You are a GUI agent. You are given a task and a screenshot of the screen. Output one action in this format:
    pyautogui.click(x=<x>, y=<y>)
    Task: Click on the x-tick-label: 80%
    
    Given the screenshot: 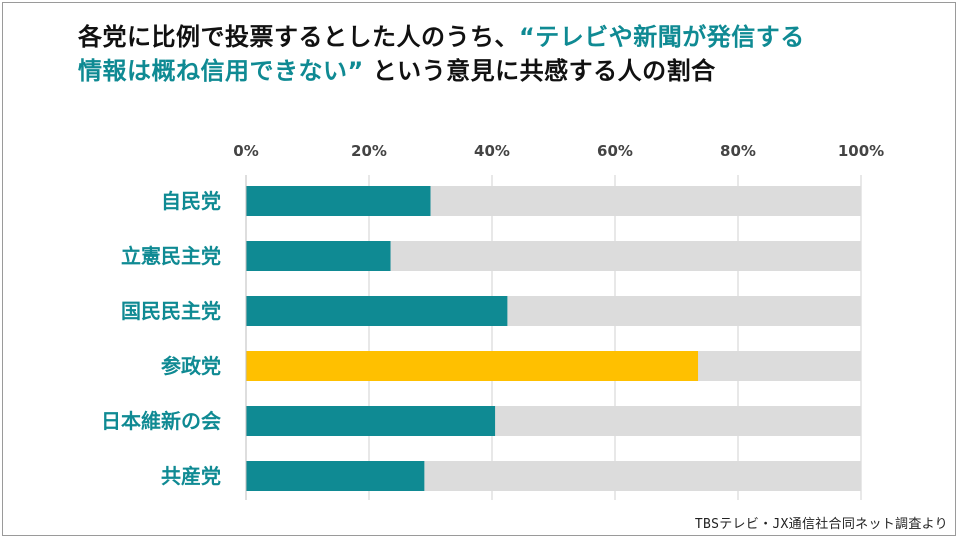 What is the action you would take?
    pyautogui.click(x=738, y=151)
    